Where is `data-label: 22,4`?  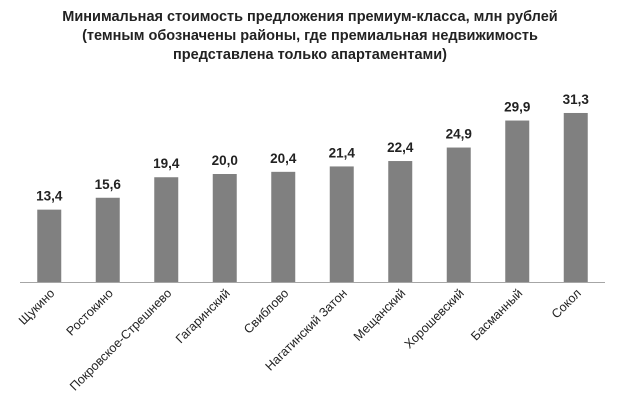 data-label: 22,4 is located at coordinates (400, 147).